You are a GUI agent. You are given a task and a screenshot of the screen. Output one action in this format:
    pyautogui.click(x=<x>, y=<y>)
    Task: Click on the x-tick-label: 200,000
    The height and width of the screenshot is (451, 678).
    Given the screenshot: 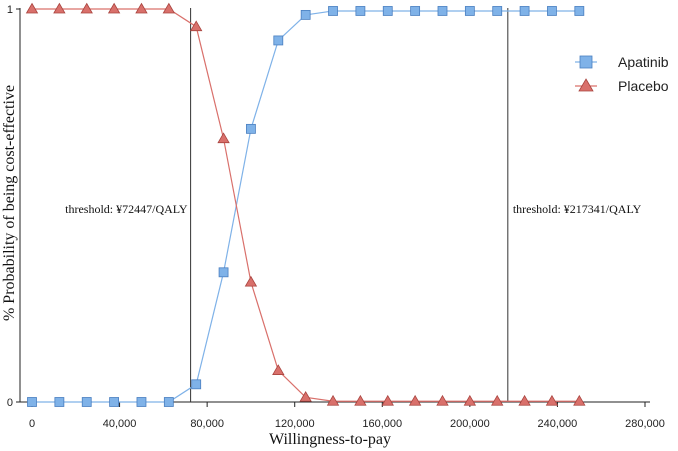 What is the action you would take?
    pyautogui.click(x=470, y=424)
    